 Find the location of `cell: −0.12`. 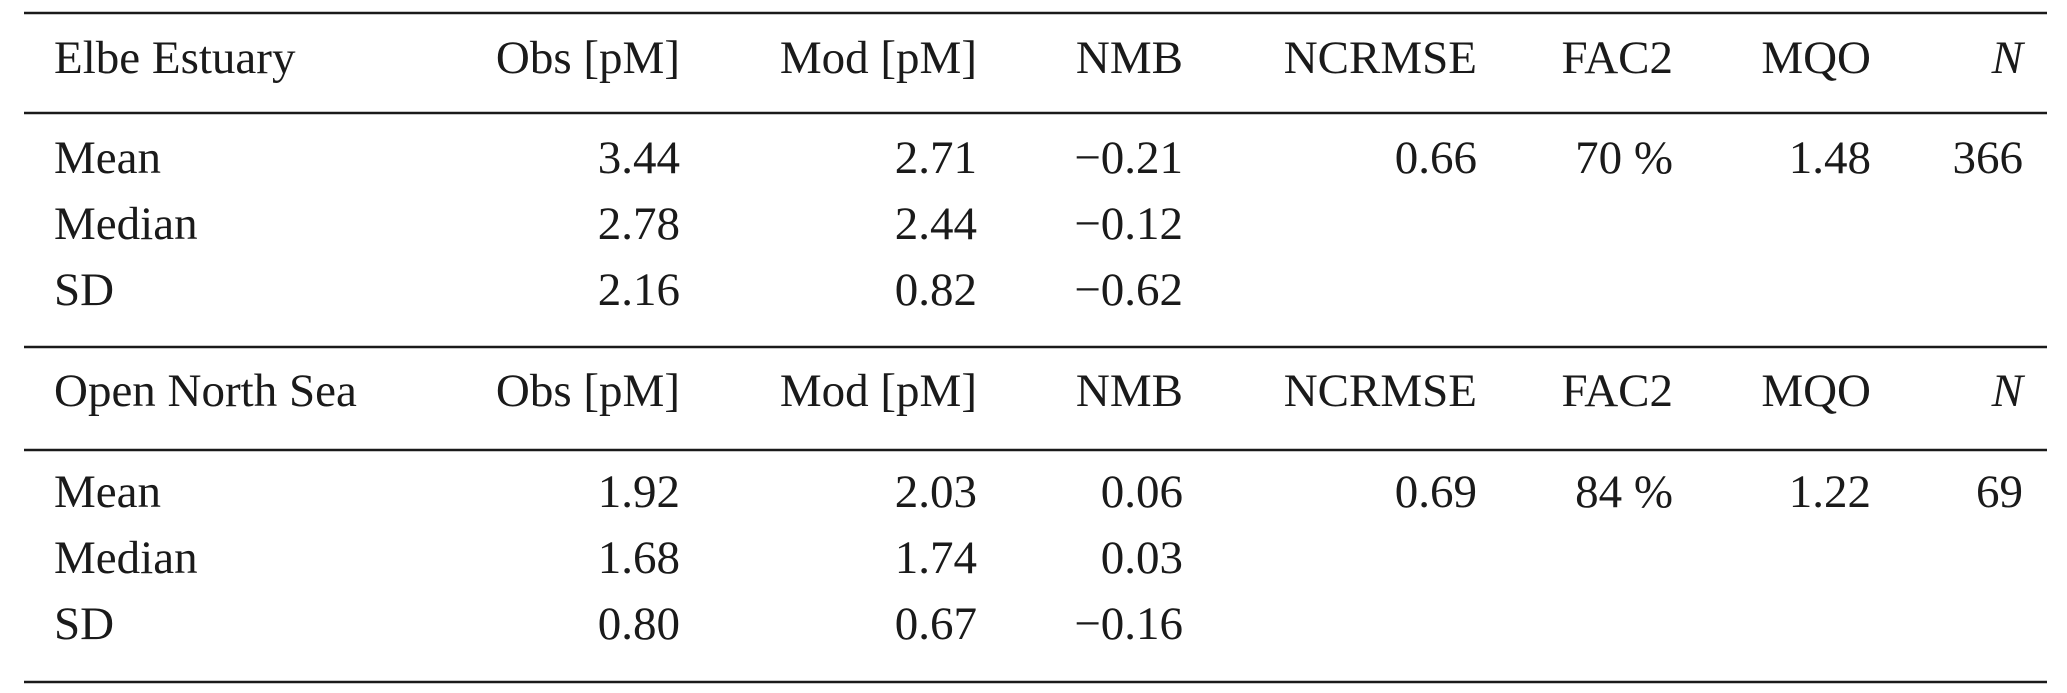

cell: −0.12 is located at coordinates (1128, 224).